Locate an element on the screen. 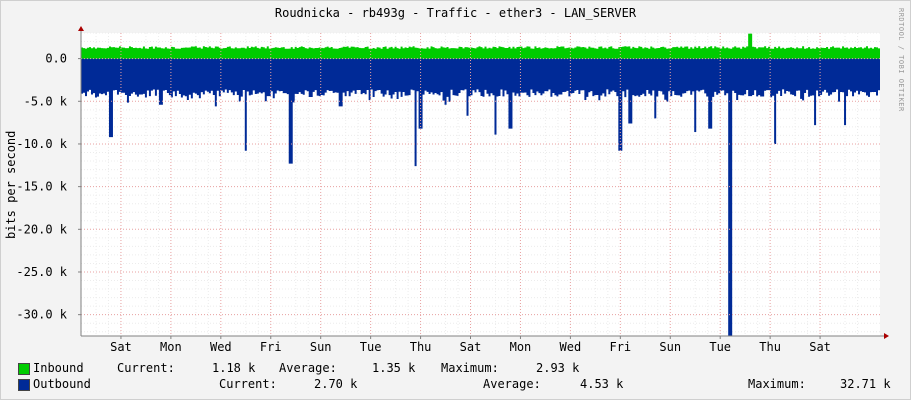  rrdtool-watermark: RRDTOOL / TOBI OETIKER is located at coordinates (901, 60).